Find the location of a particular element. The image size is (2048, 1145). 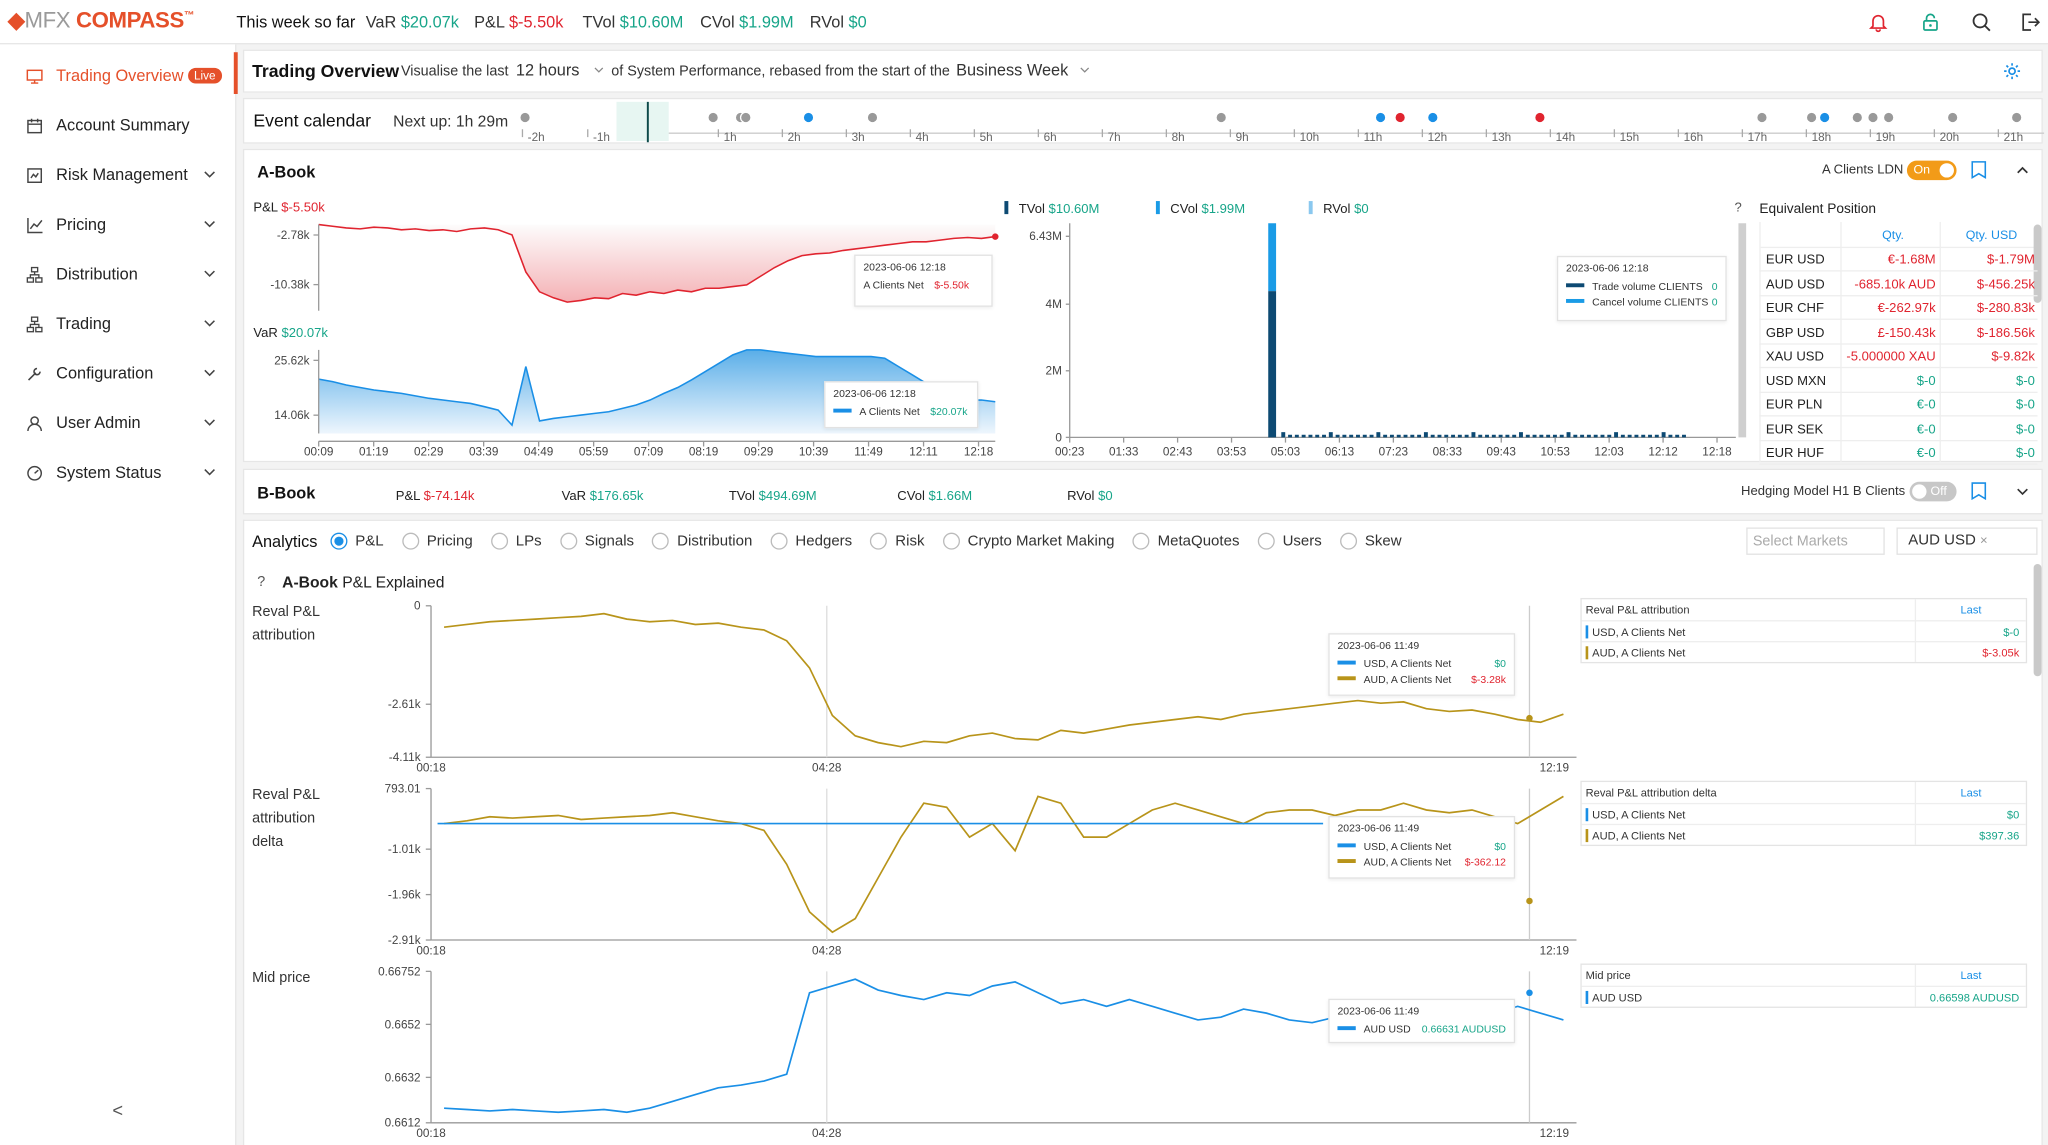

search-icon is located at coordinates (1981, 22).